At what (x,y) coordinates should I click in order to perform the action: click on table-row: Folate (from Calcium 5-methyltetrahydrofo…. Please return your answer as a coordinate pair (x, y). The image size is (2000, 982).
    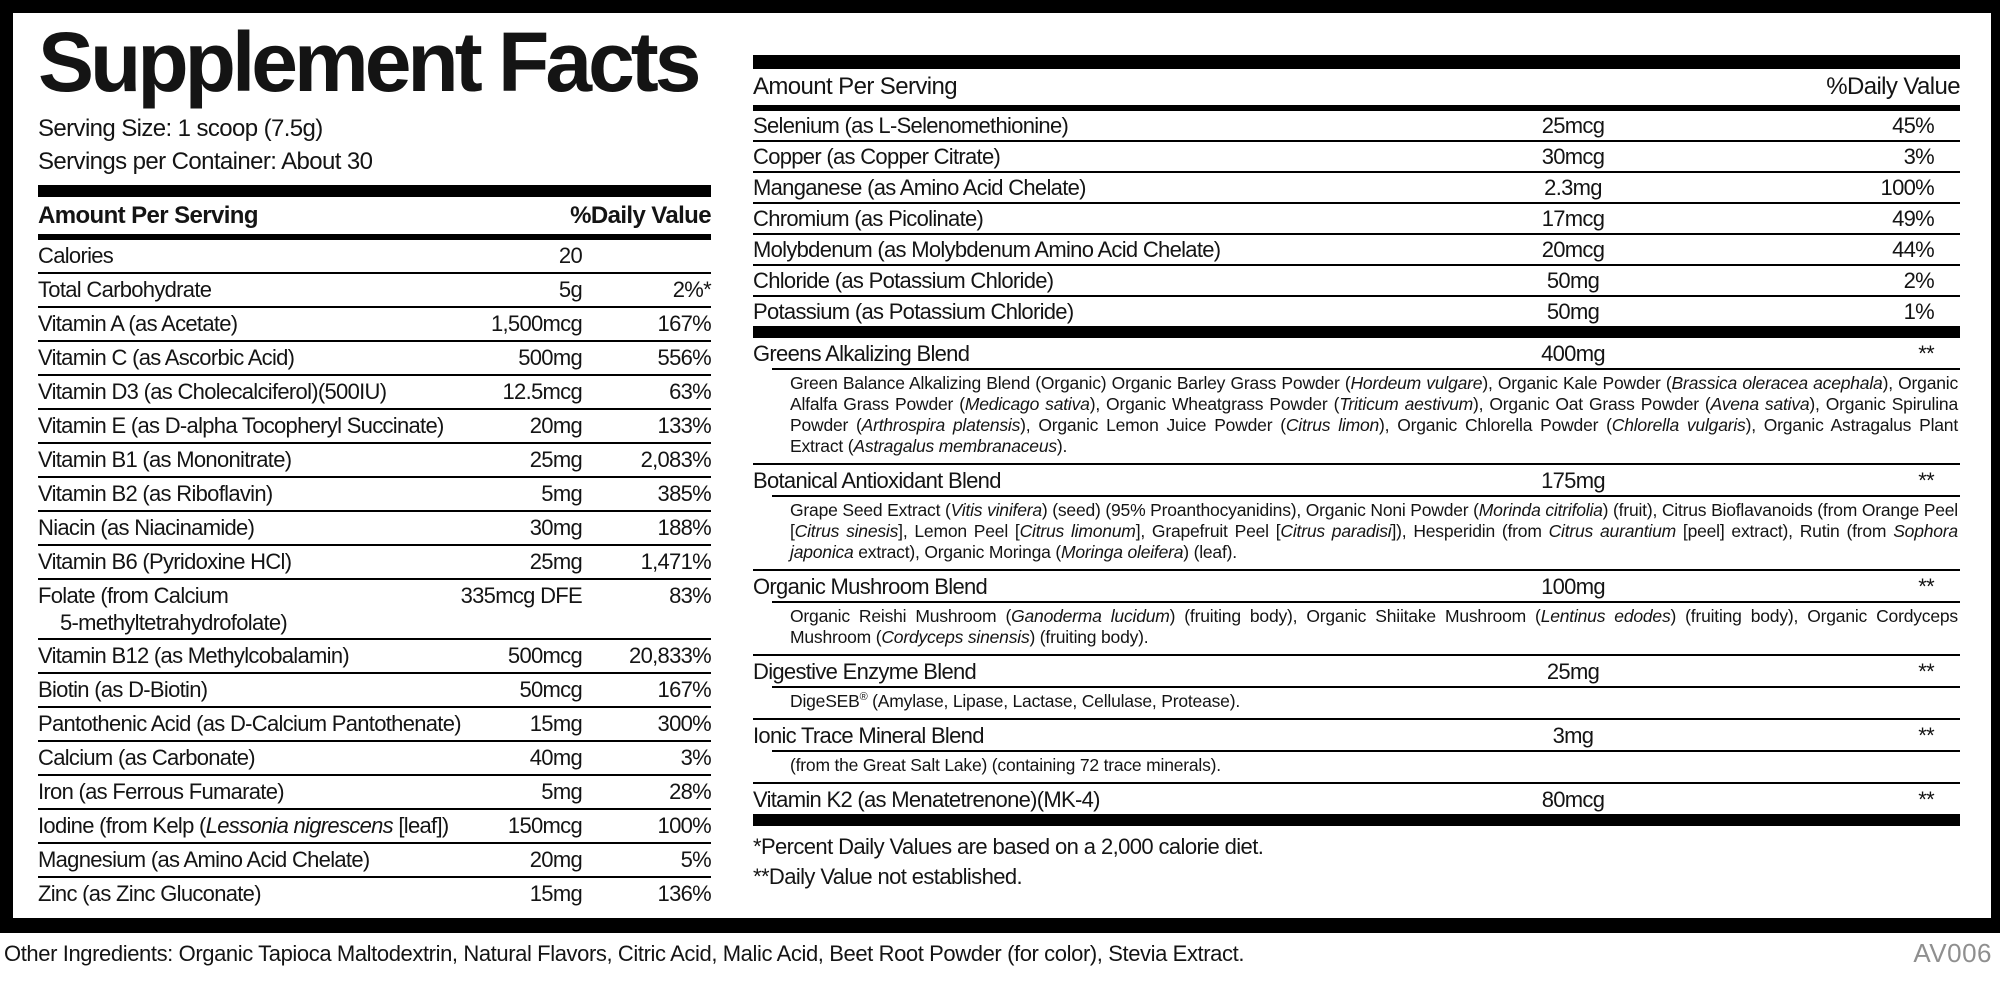
    Looking at the image, I should click on (375, 610).